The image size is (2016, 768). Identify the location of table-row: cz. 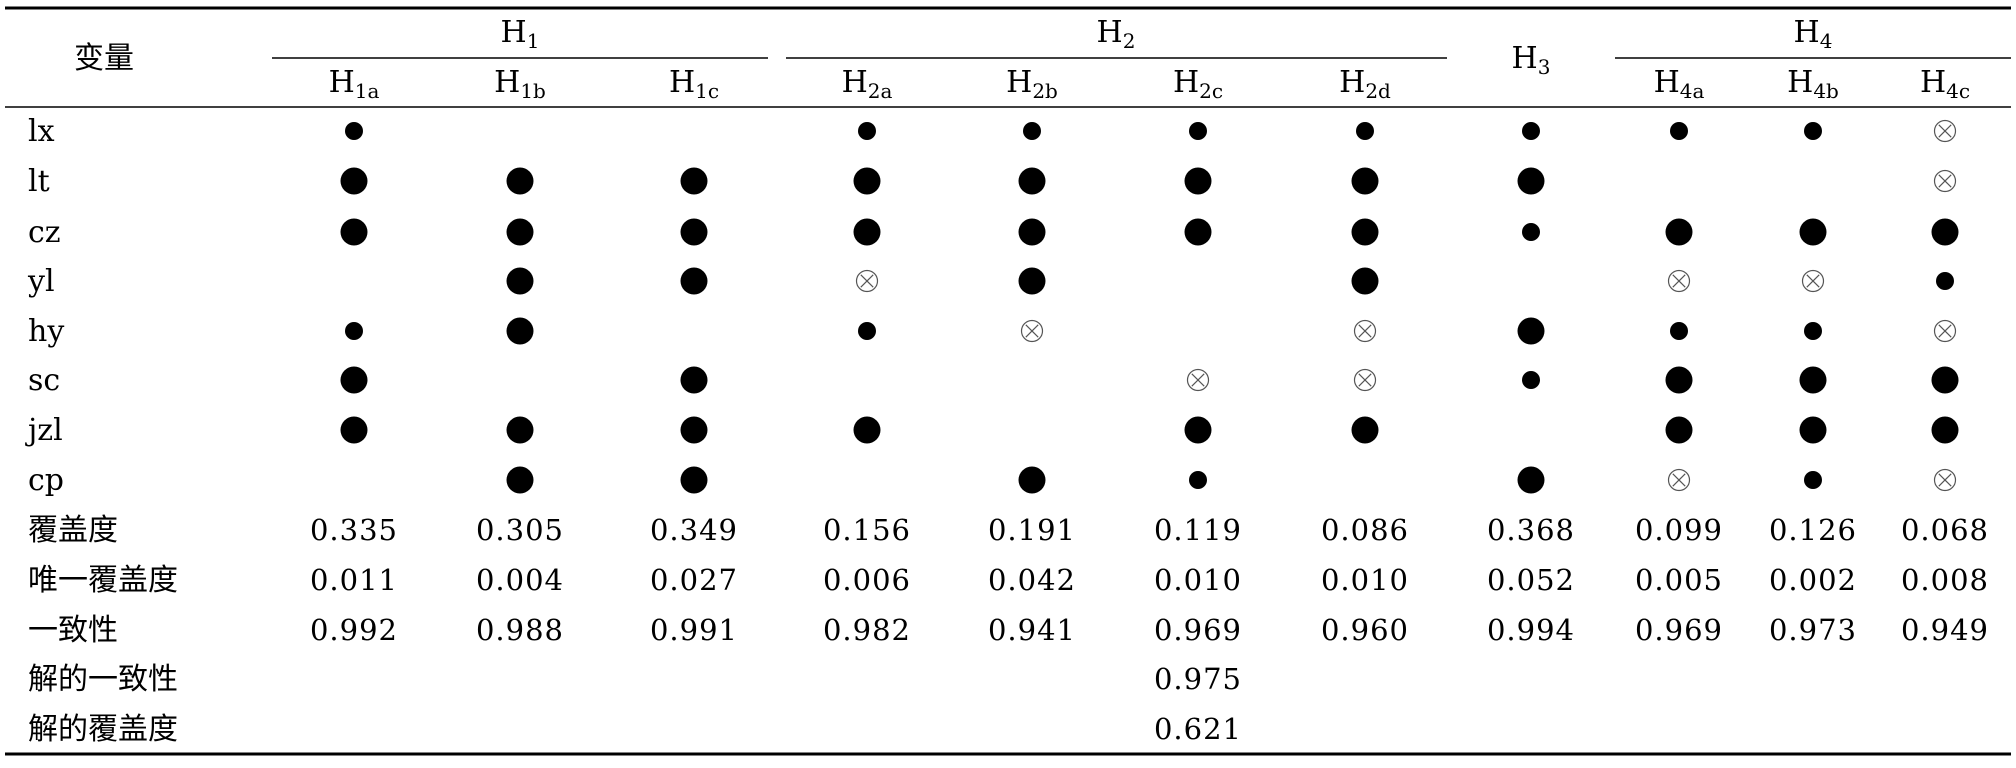
(993, 232).